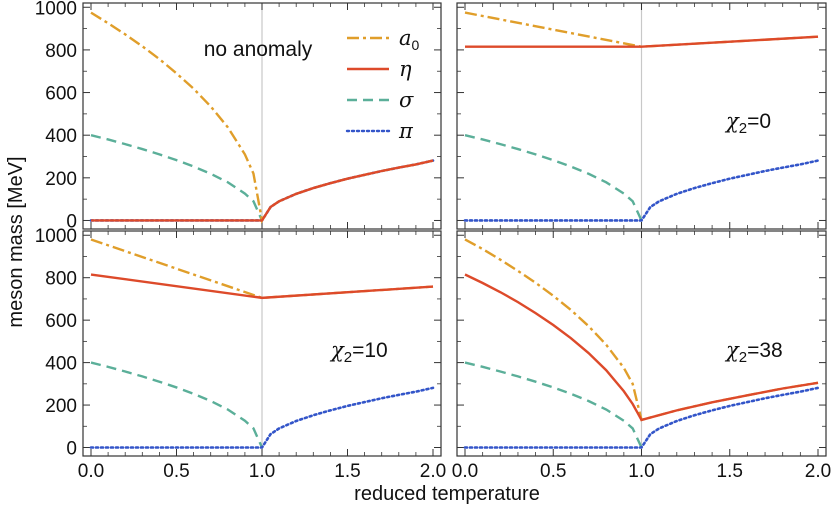  What do you see at coordinates (358, 352) in the screenshot?
I see `panel-annotation: χ2=10` at bounding box center [358, 352].